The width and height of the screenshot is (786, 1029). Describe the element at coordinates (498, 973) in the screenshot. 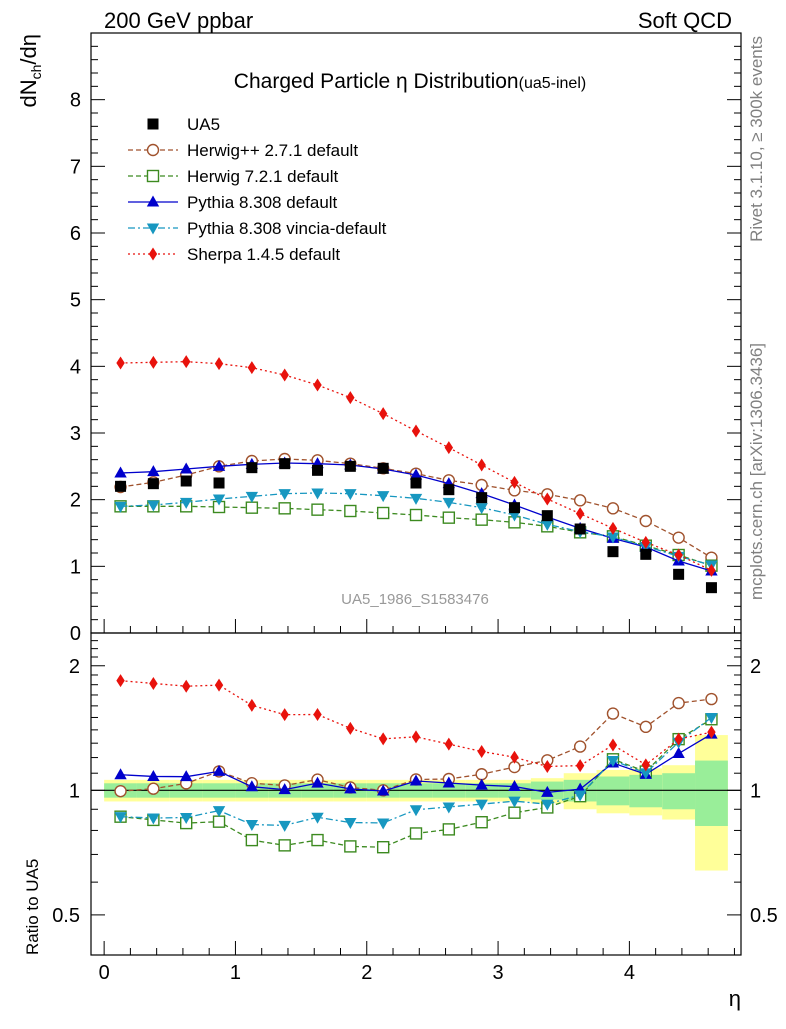

I see `x-tick-label: 3` at that location.